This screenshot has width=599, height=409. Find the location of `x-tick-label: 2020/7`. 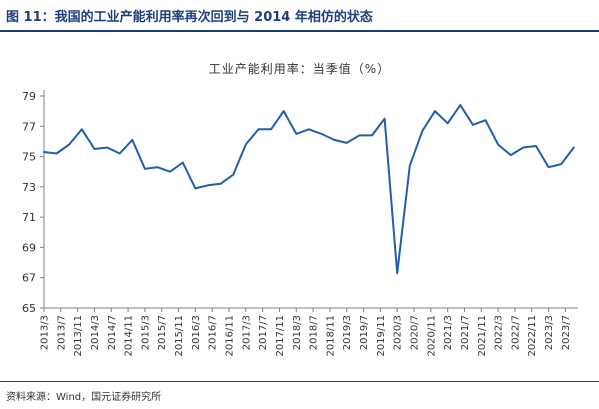

x-tick-label: 2020/7 is located at coordinates (415, 332).